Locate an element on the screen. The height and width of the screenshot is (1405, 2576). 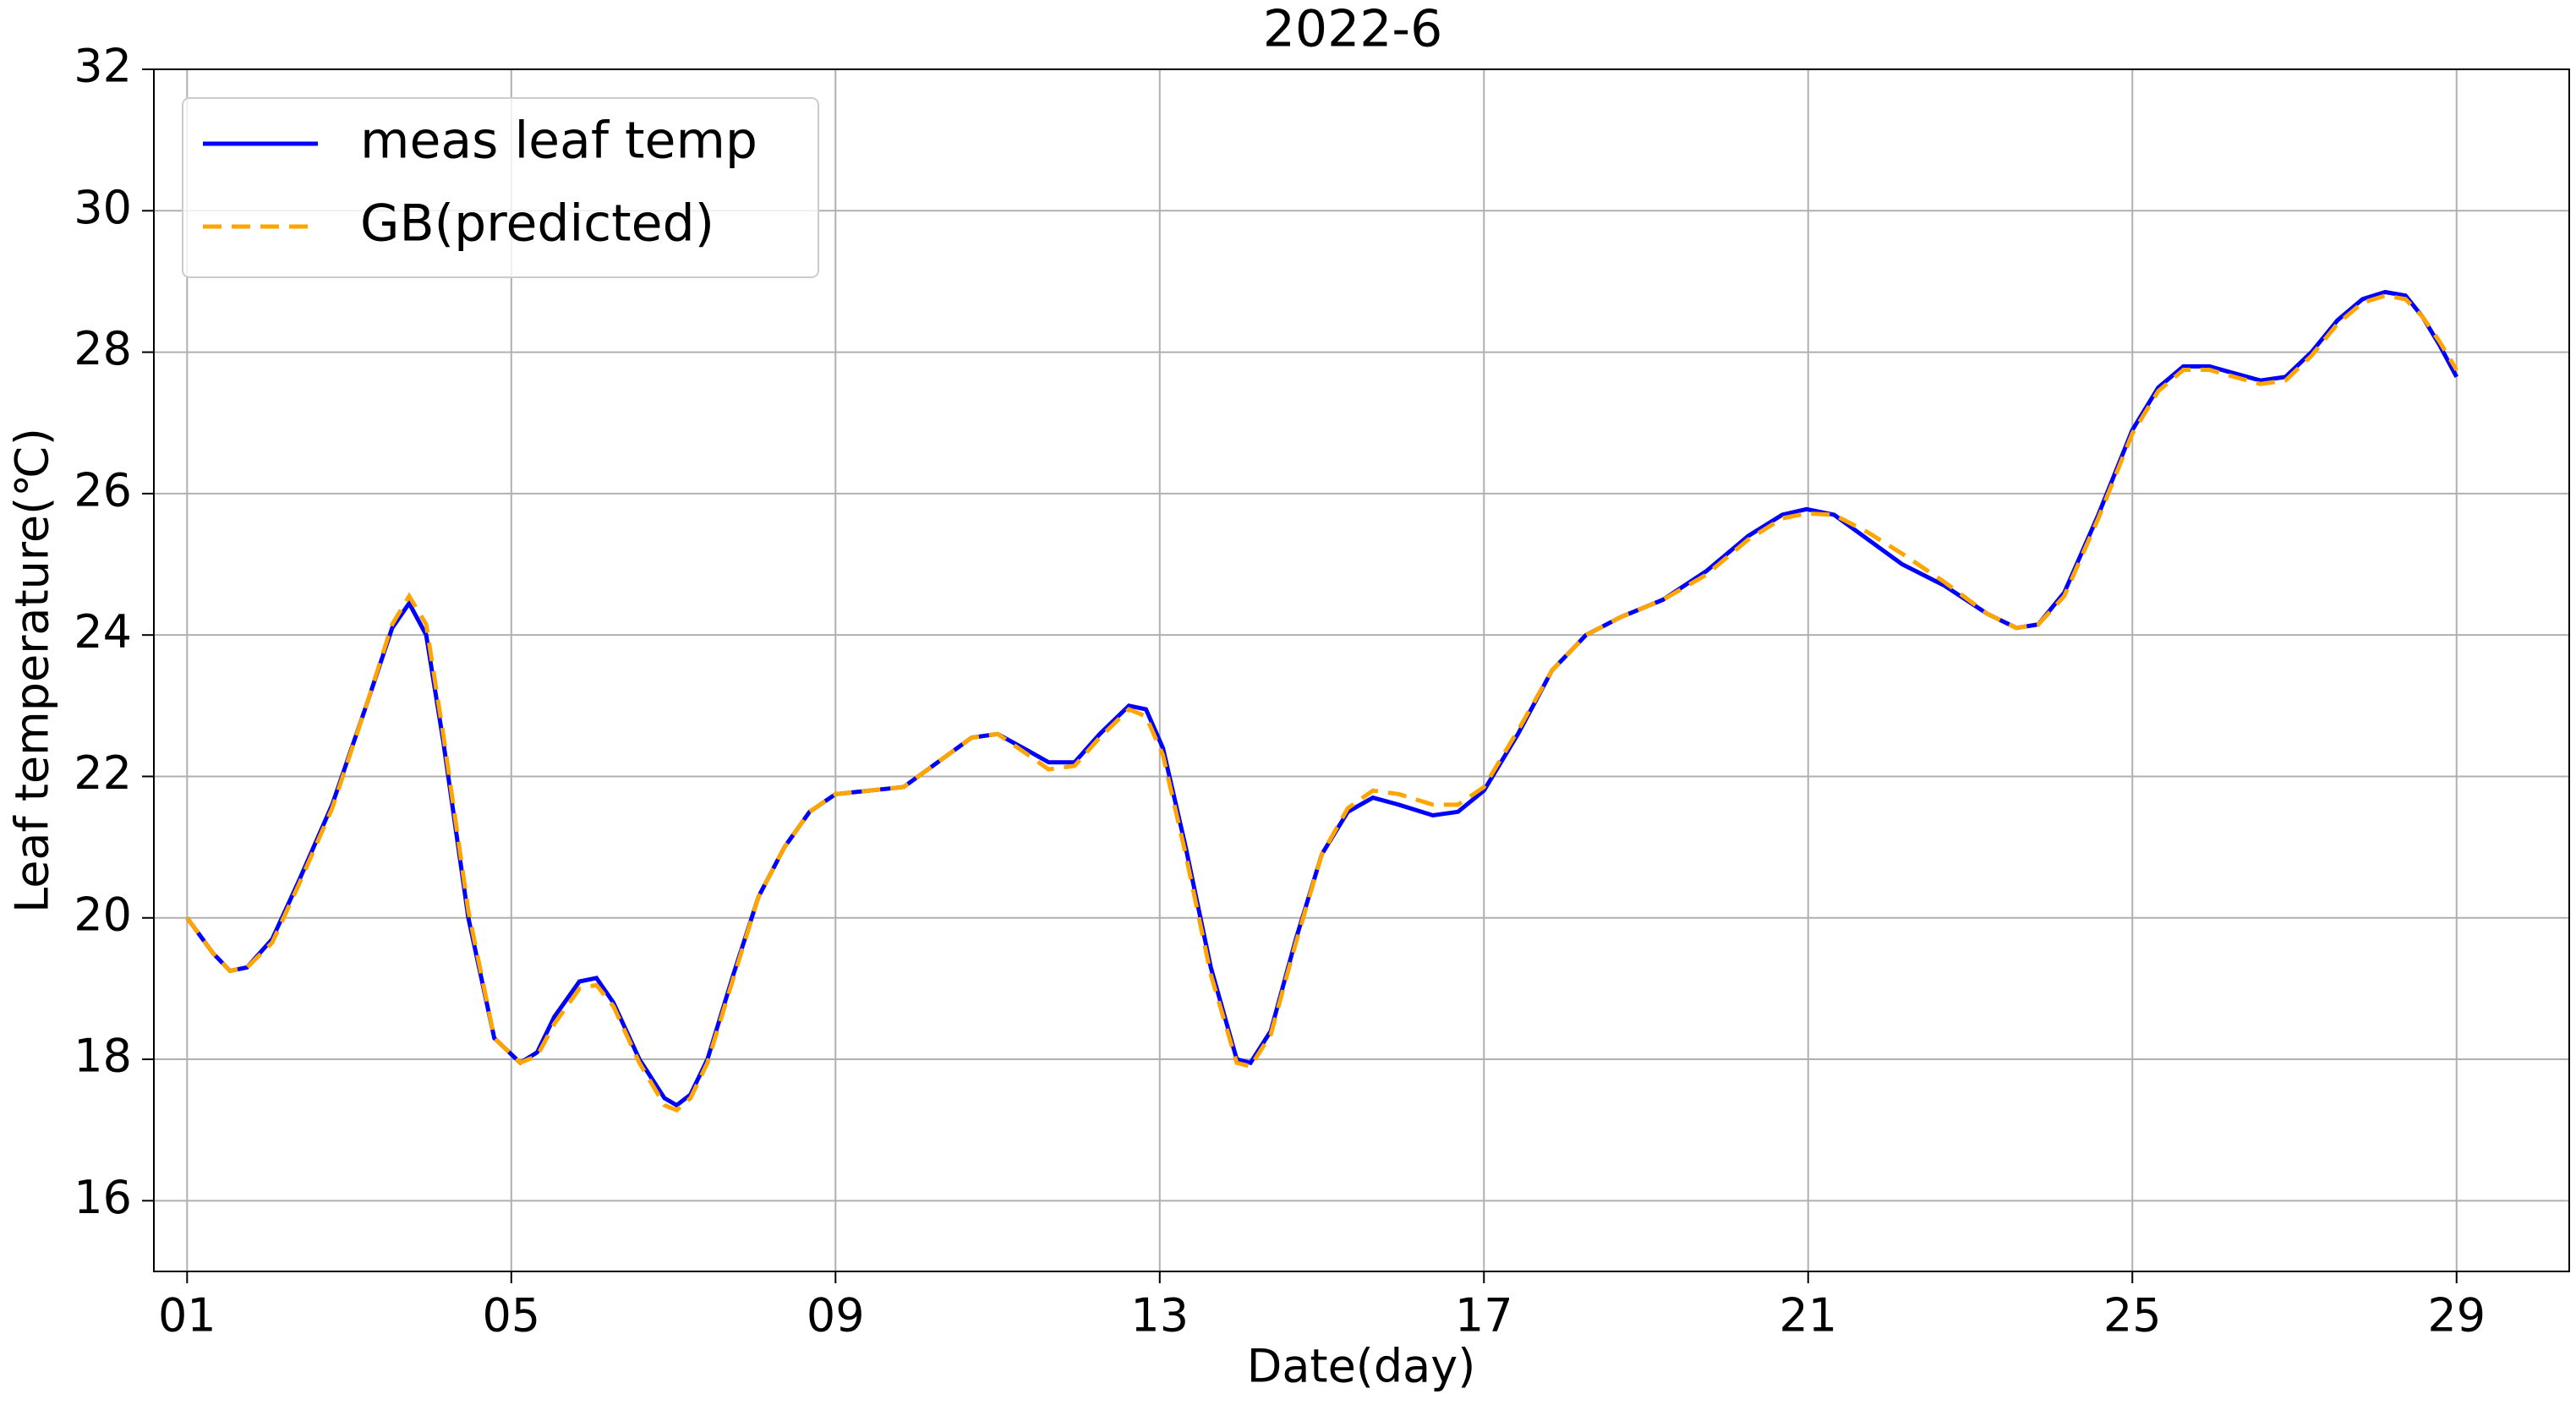
x-tick-label: 09 is located at coordinates (836, 1315).